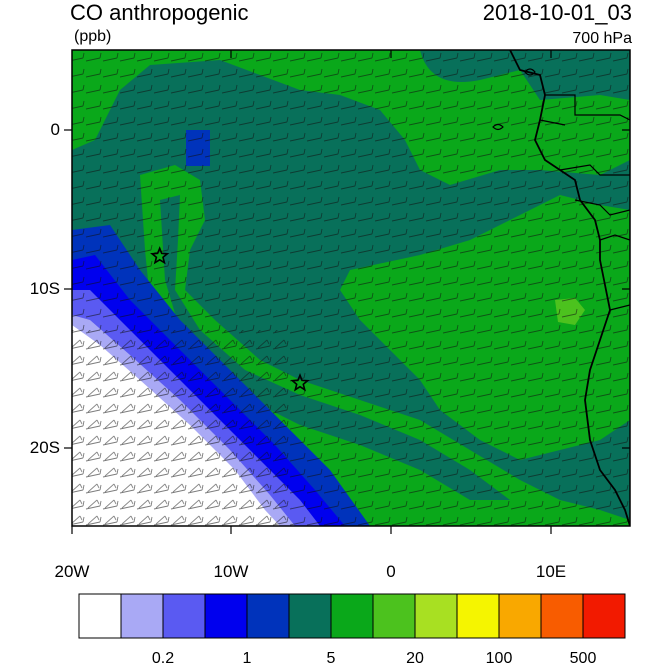  I want to click on islands, so click(514, 99).